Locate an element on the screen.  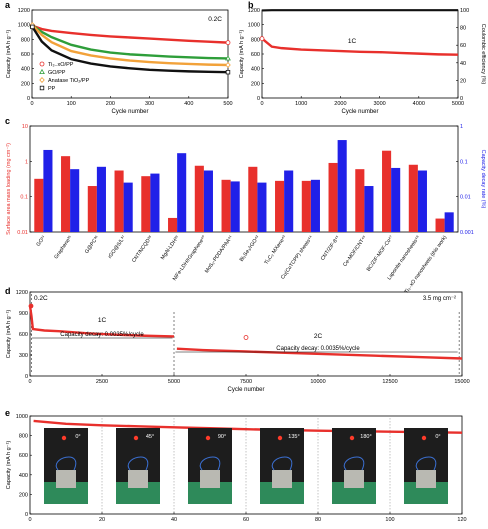
annotation-d-decay-1: Capacity decay: 0.0035%/cycle is located at coordinates (102, 335).